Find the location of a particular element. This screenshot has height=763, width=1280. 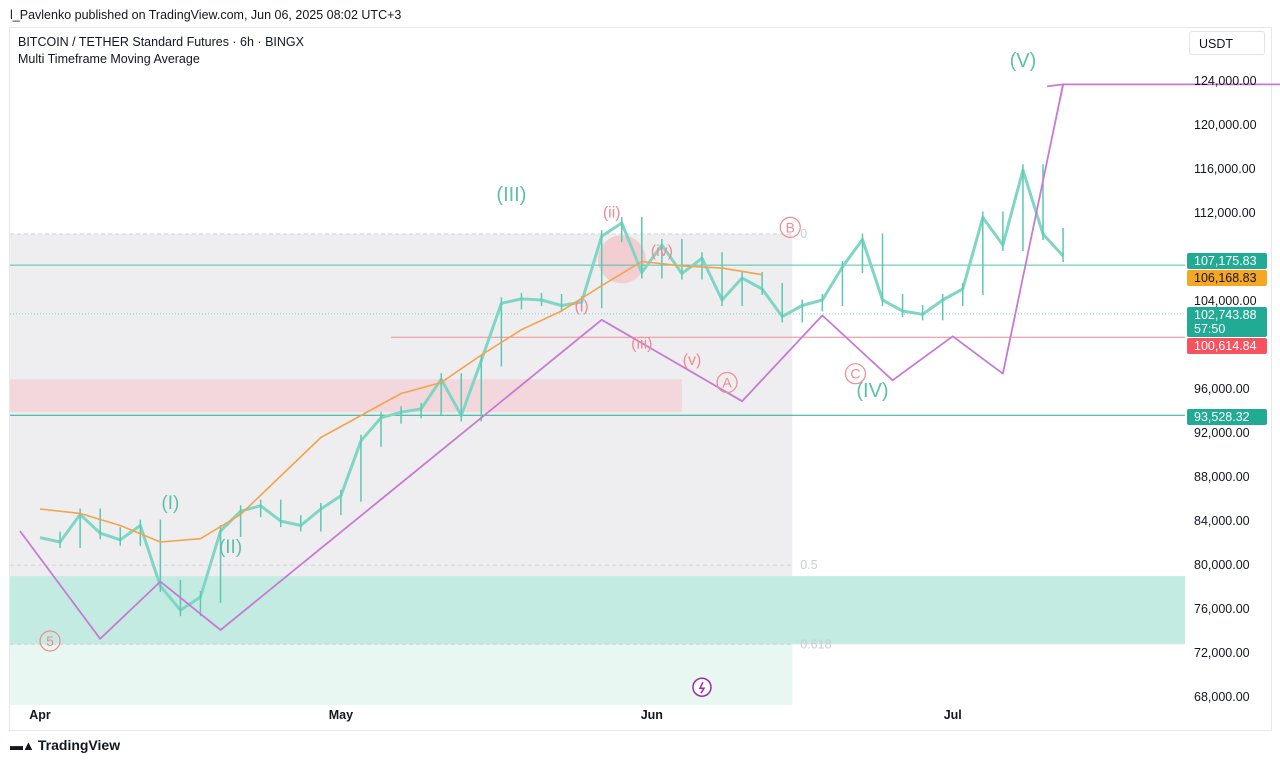

x-tick-label: Jul is located at coordinates (953, 715).